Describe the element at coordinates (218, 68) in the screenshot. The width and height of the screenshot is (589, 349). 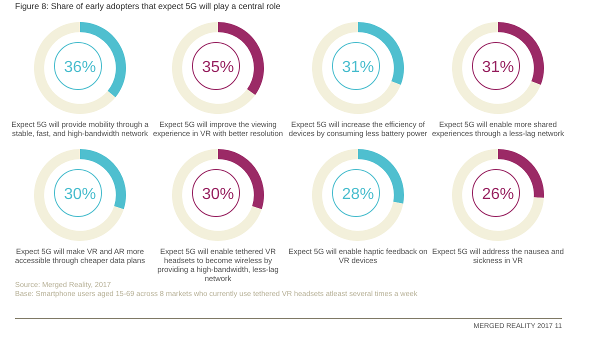
I see `data-label: 35%` at that location.